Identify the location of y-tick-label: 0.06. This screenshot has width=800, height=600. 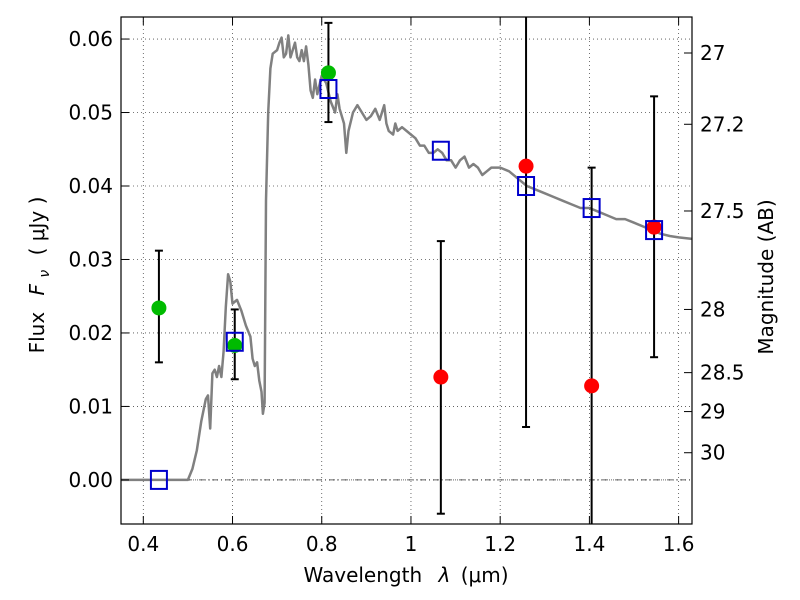
(90, 39).